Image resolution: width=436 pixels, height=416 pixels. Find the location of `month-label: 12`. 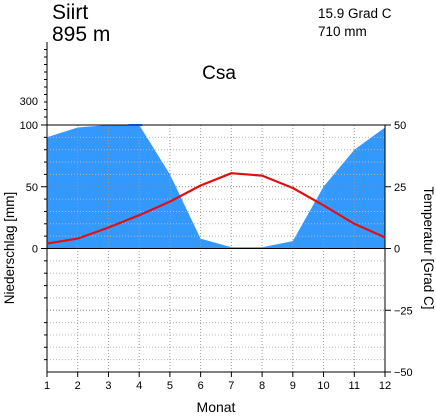

month-label: 12 is located at coordinates (385, 386).